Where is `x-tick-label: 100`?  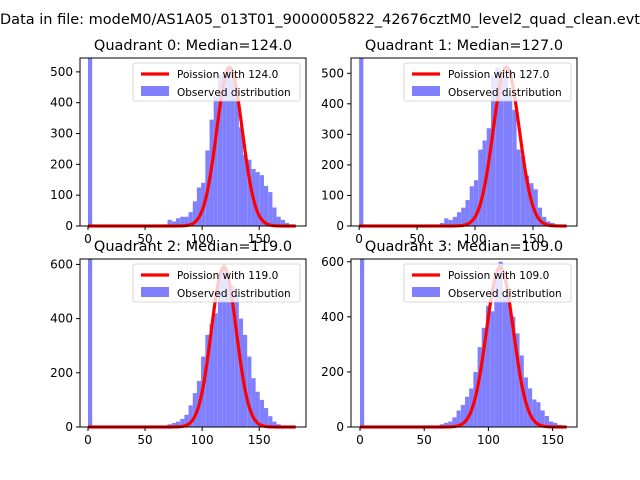 x-tick-label: 100 is located at coordinates (202, 239).